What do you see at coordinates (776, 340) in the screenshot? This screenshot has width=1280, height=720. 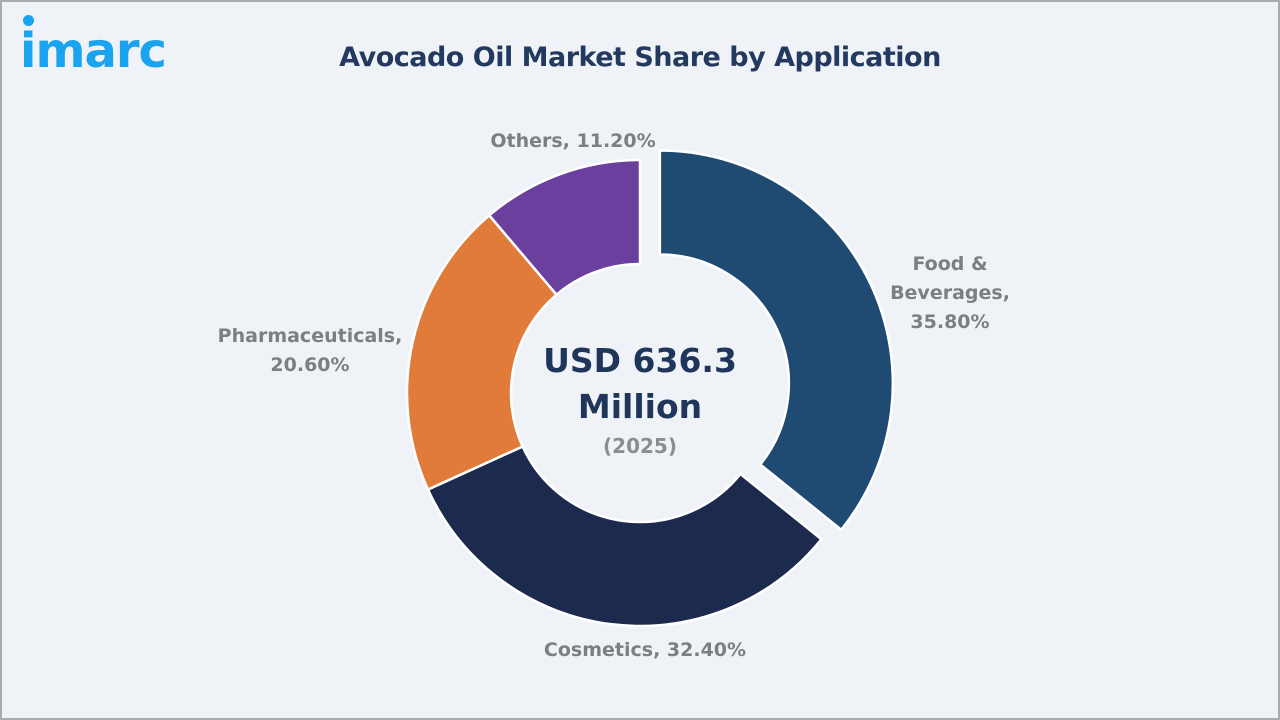 I see `slice-food-beverages` at bounding box center [776, 340].